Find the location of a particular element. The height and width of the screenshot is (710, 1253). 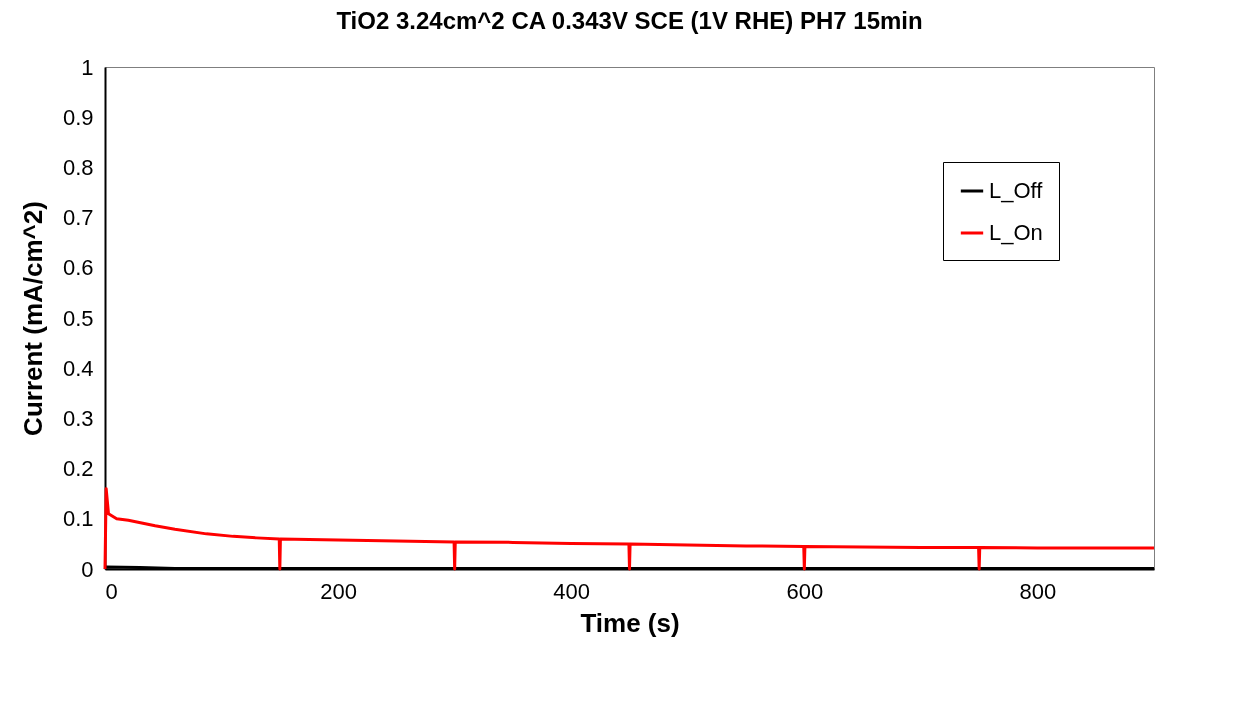

x-tick-label: 600 is located at coordinates (805, 591).